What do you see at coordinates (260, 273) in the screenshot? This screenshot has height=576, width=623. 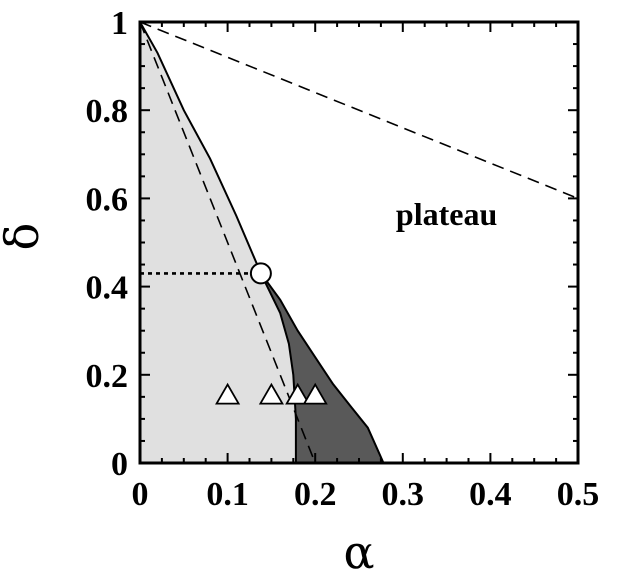 I see `circle-marker` at bounding box center [260, 273].